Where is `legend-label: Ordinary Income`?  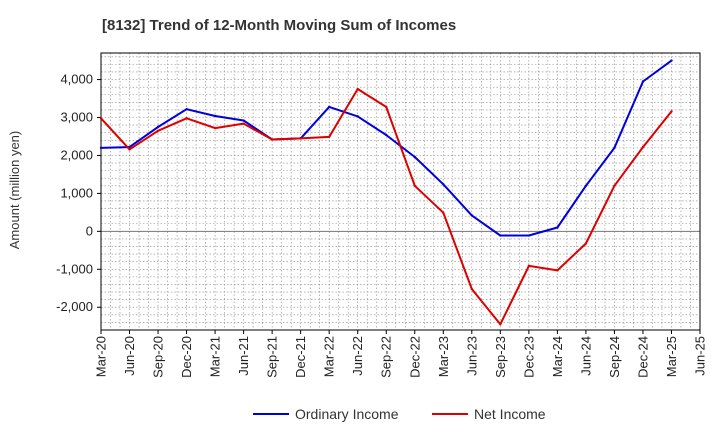 legend-label: Ordinary Income is located at coordinates (347, 414).